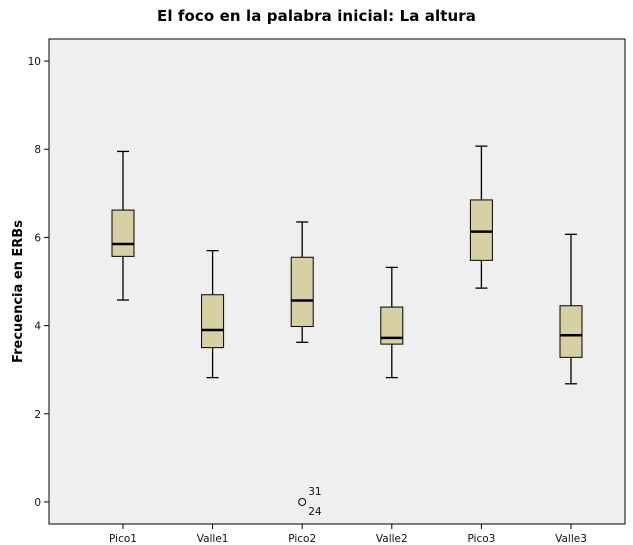 This screenshot has height=545, width=633. I want to click on y-tick-label: 0, so click(37, 503).